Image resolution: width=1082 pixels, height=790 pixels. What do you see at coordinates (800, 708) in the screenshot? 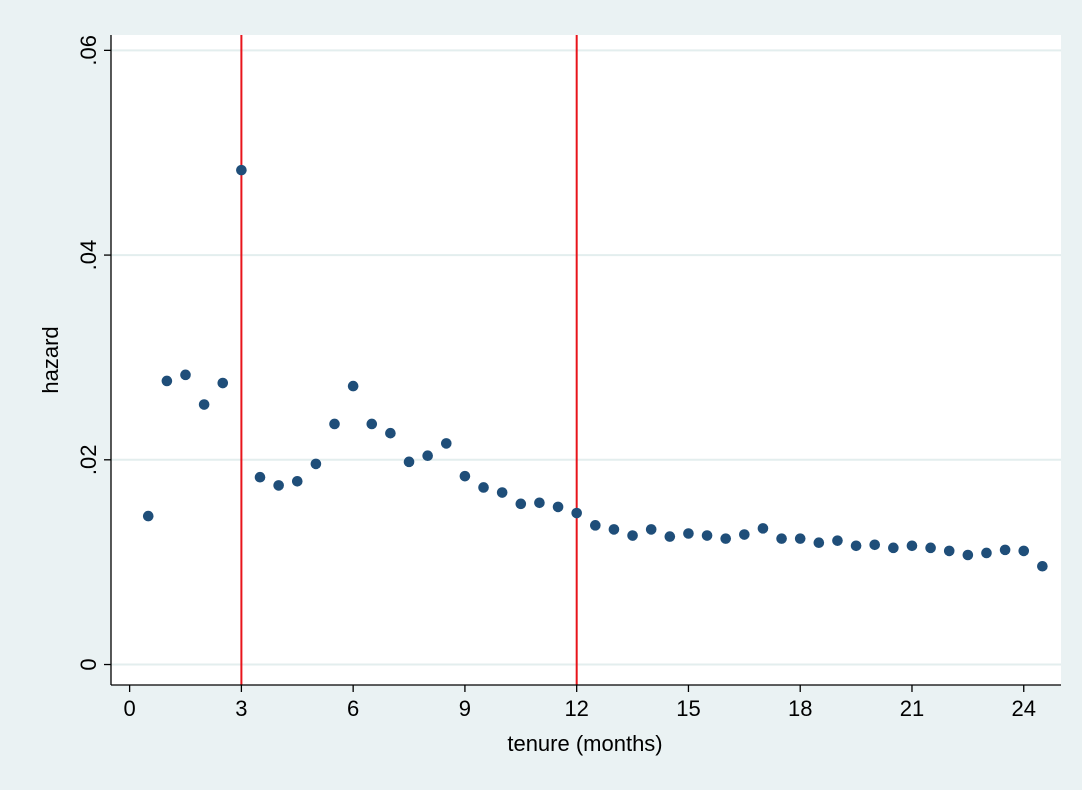
I see `x-tick-label: 18` at bounding box center [800, 708].